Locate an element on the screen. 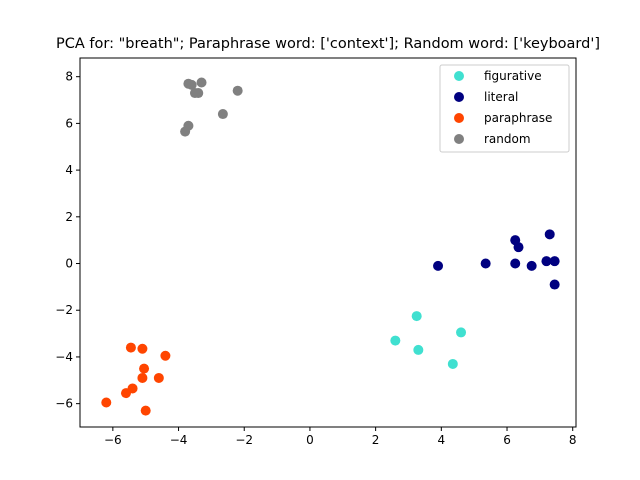 The image size is (640, 480). x-tick-label: 8 is located at coordinates (573, 440).